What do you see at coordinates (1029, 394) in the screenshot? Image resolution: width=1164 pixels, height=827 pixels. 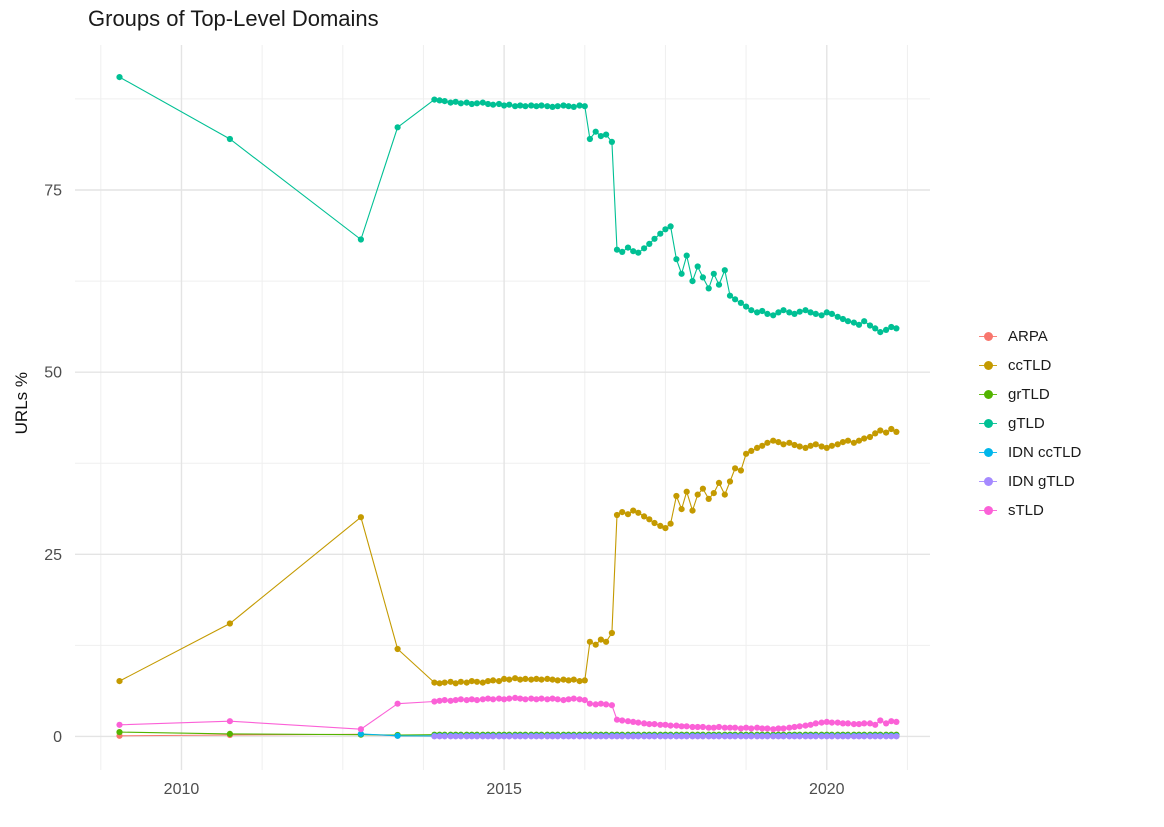 I see `legend-item-grtld: grTLD` at bounding box center [1029, 394].